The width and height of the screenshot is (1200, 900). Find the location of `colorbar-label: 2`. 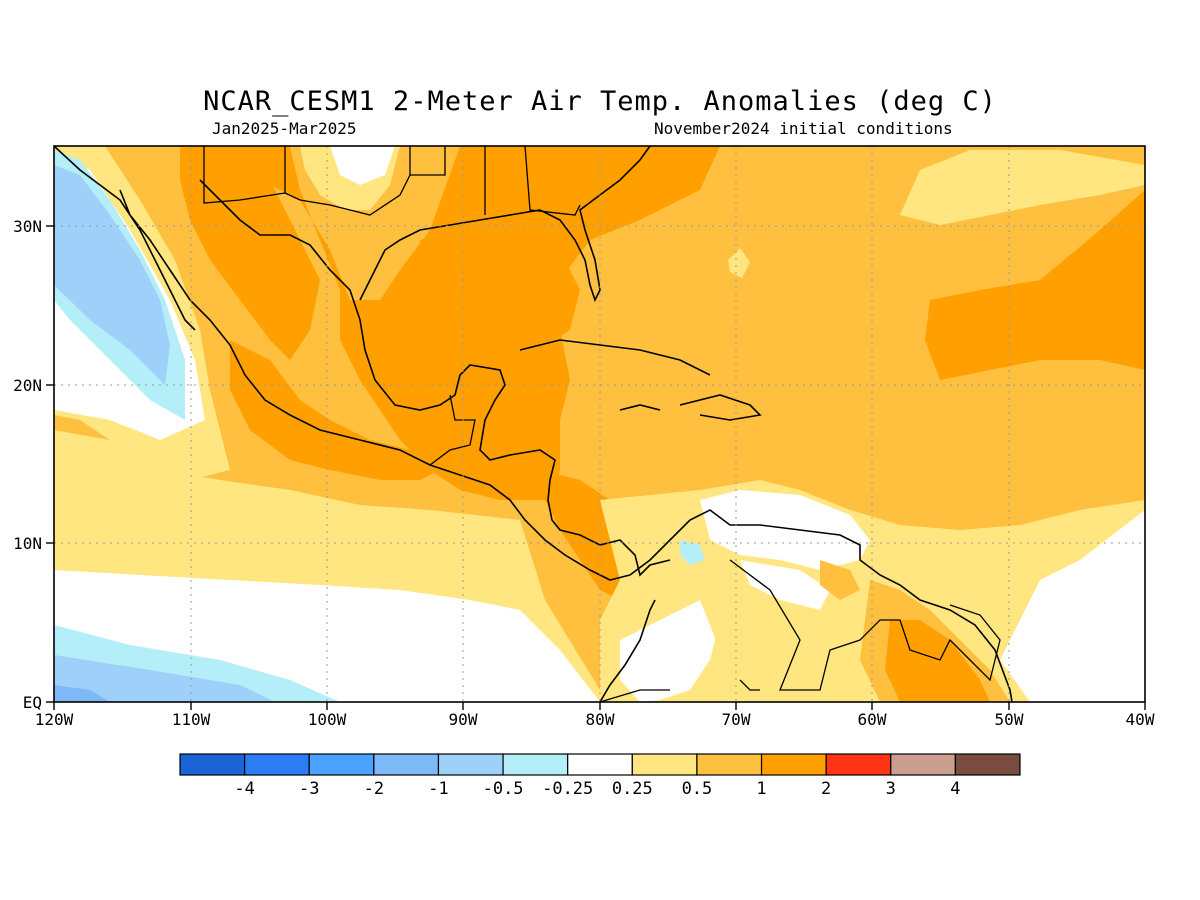

colorbar-label: 2 is located at coordinates (826, 789).